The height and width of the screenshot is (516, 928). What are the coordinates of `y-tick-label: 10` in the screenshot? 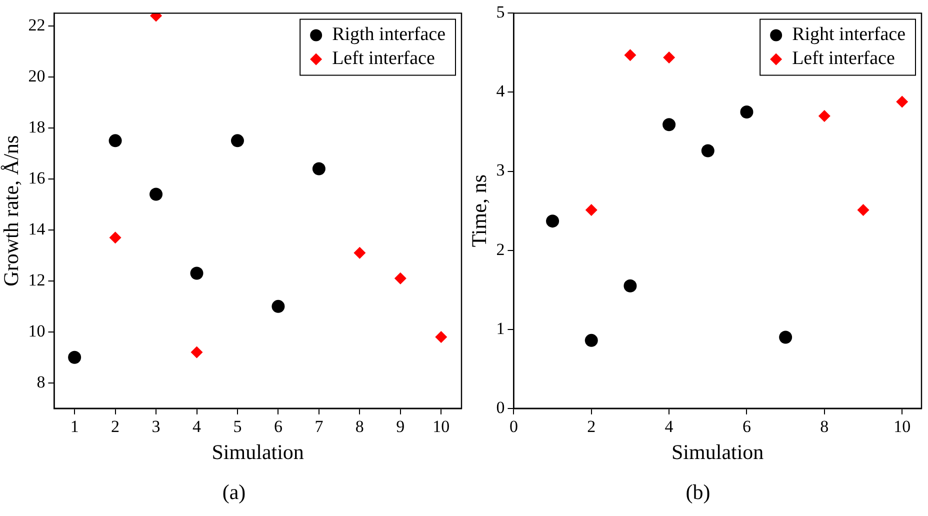 It's located at (37, 330).